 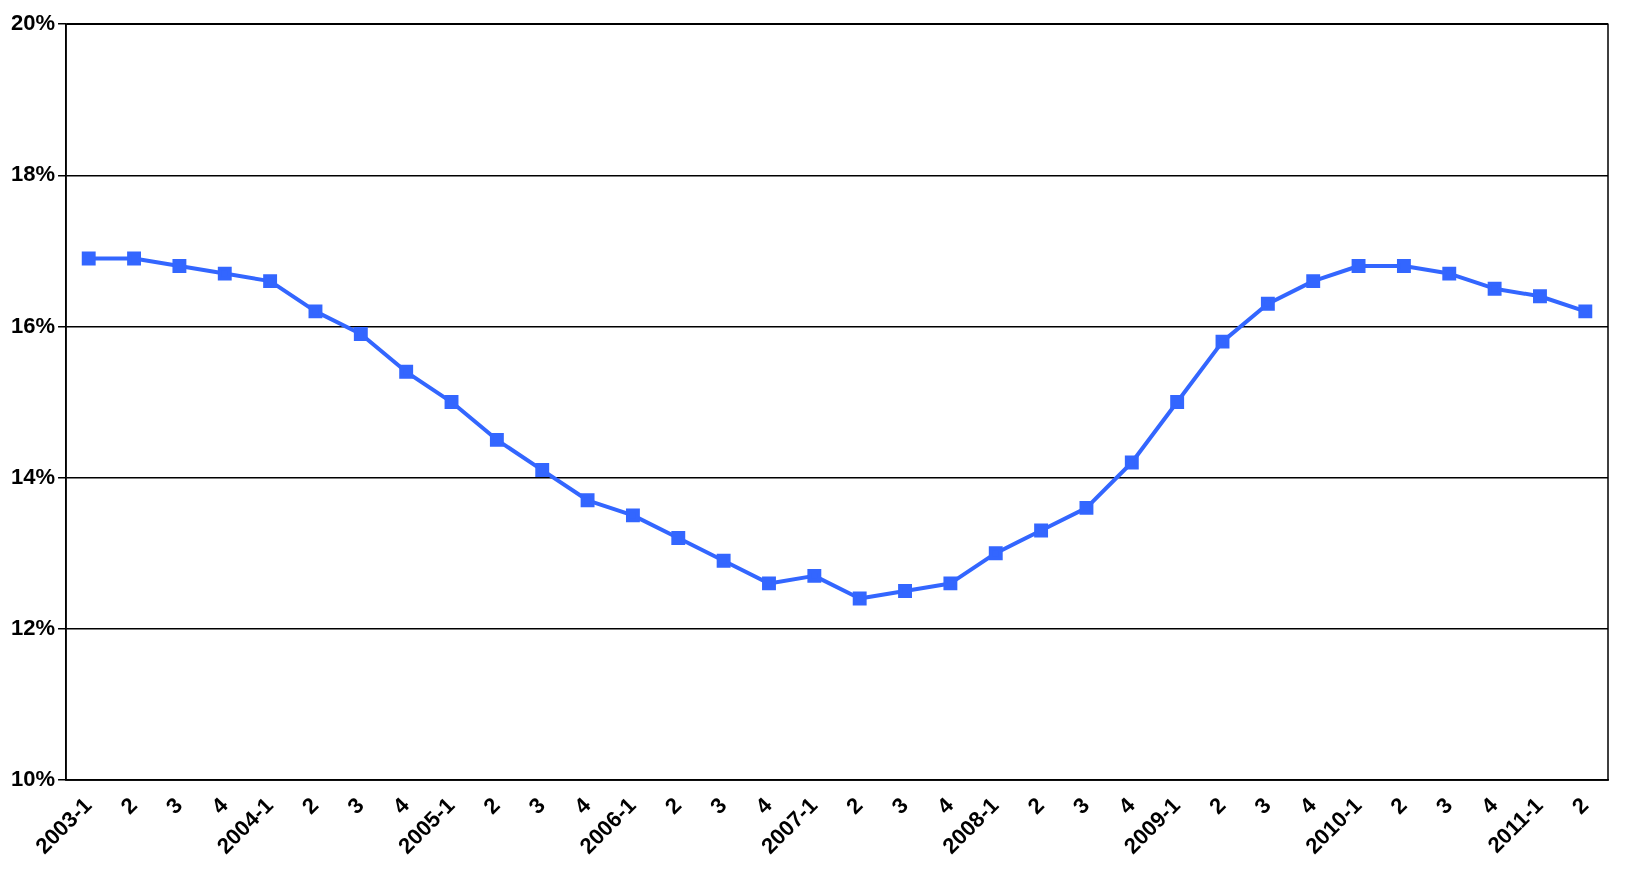 What do you see at coordinates (33, 627) in the screenshot?
I see `y-tick-label: 12%` at bounding box center [33, 627].